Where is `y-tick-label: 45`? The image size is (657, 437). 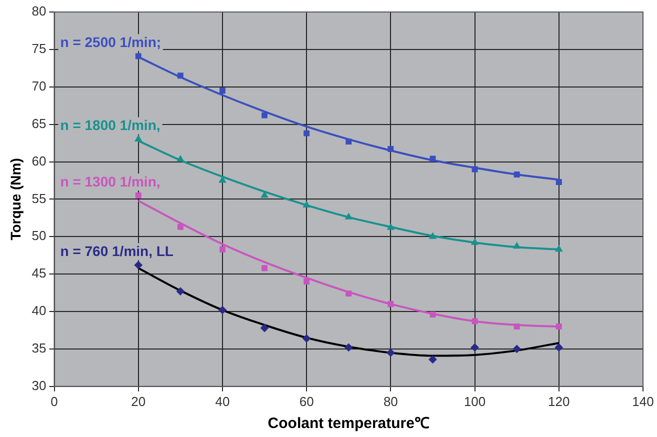 y-tick-label: 45 is located at coordinates (39, 273).